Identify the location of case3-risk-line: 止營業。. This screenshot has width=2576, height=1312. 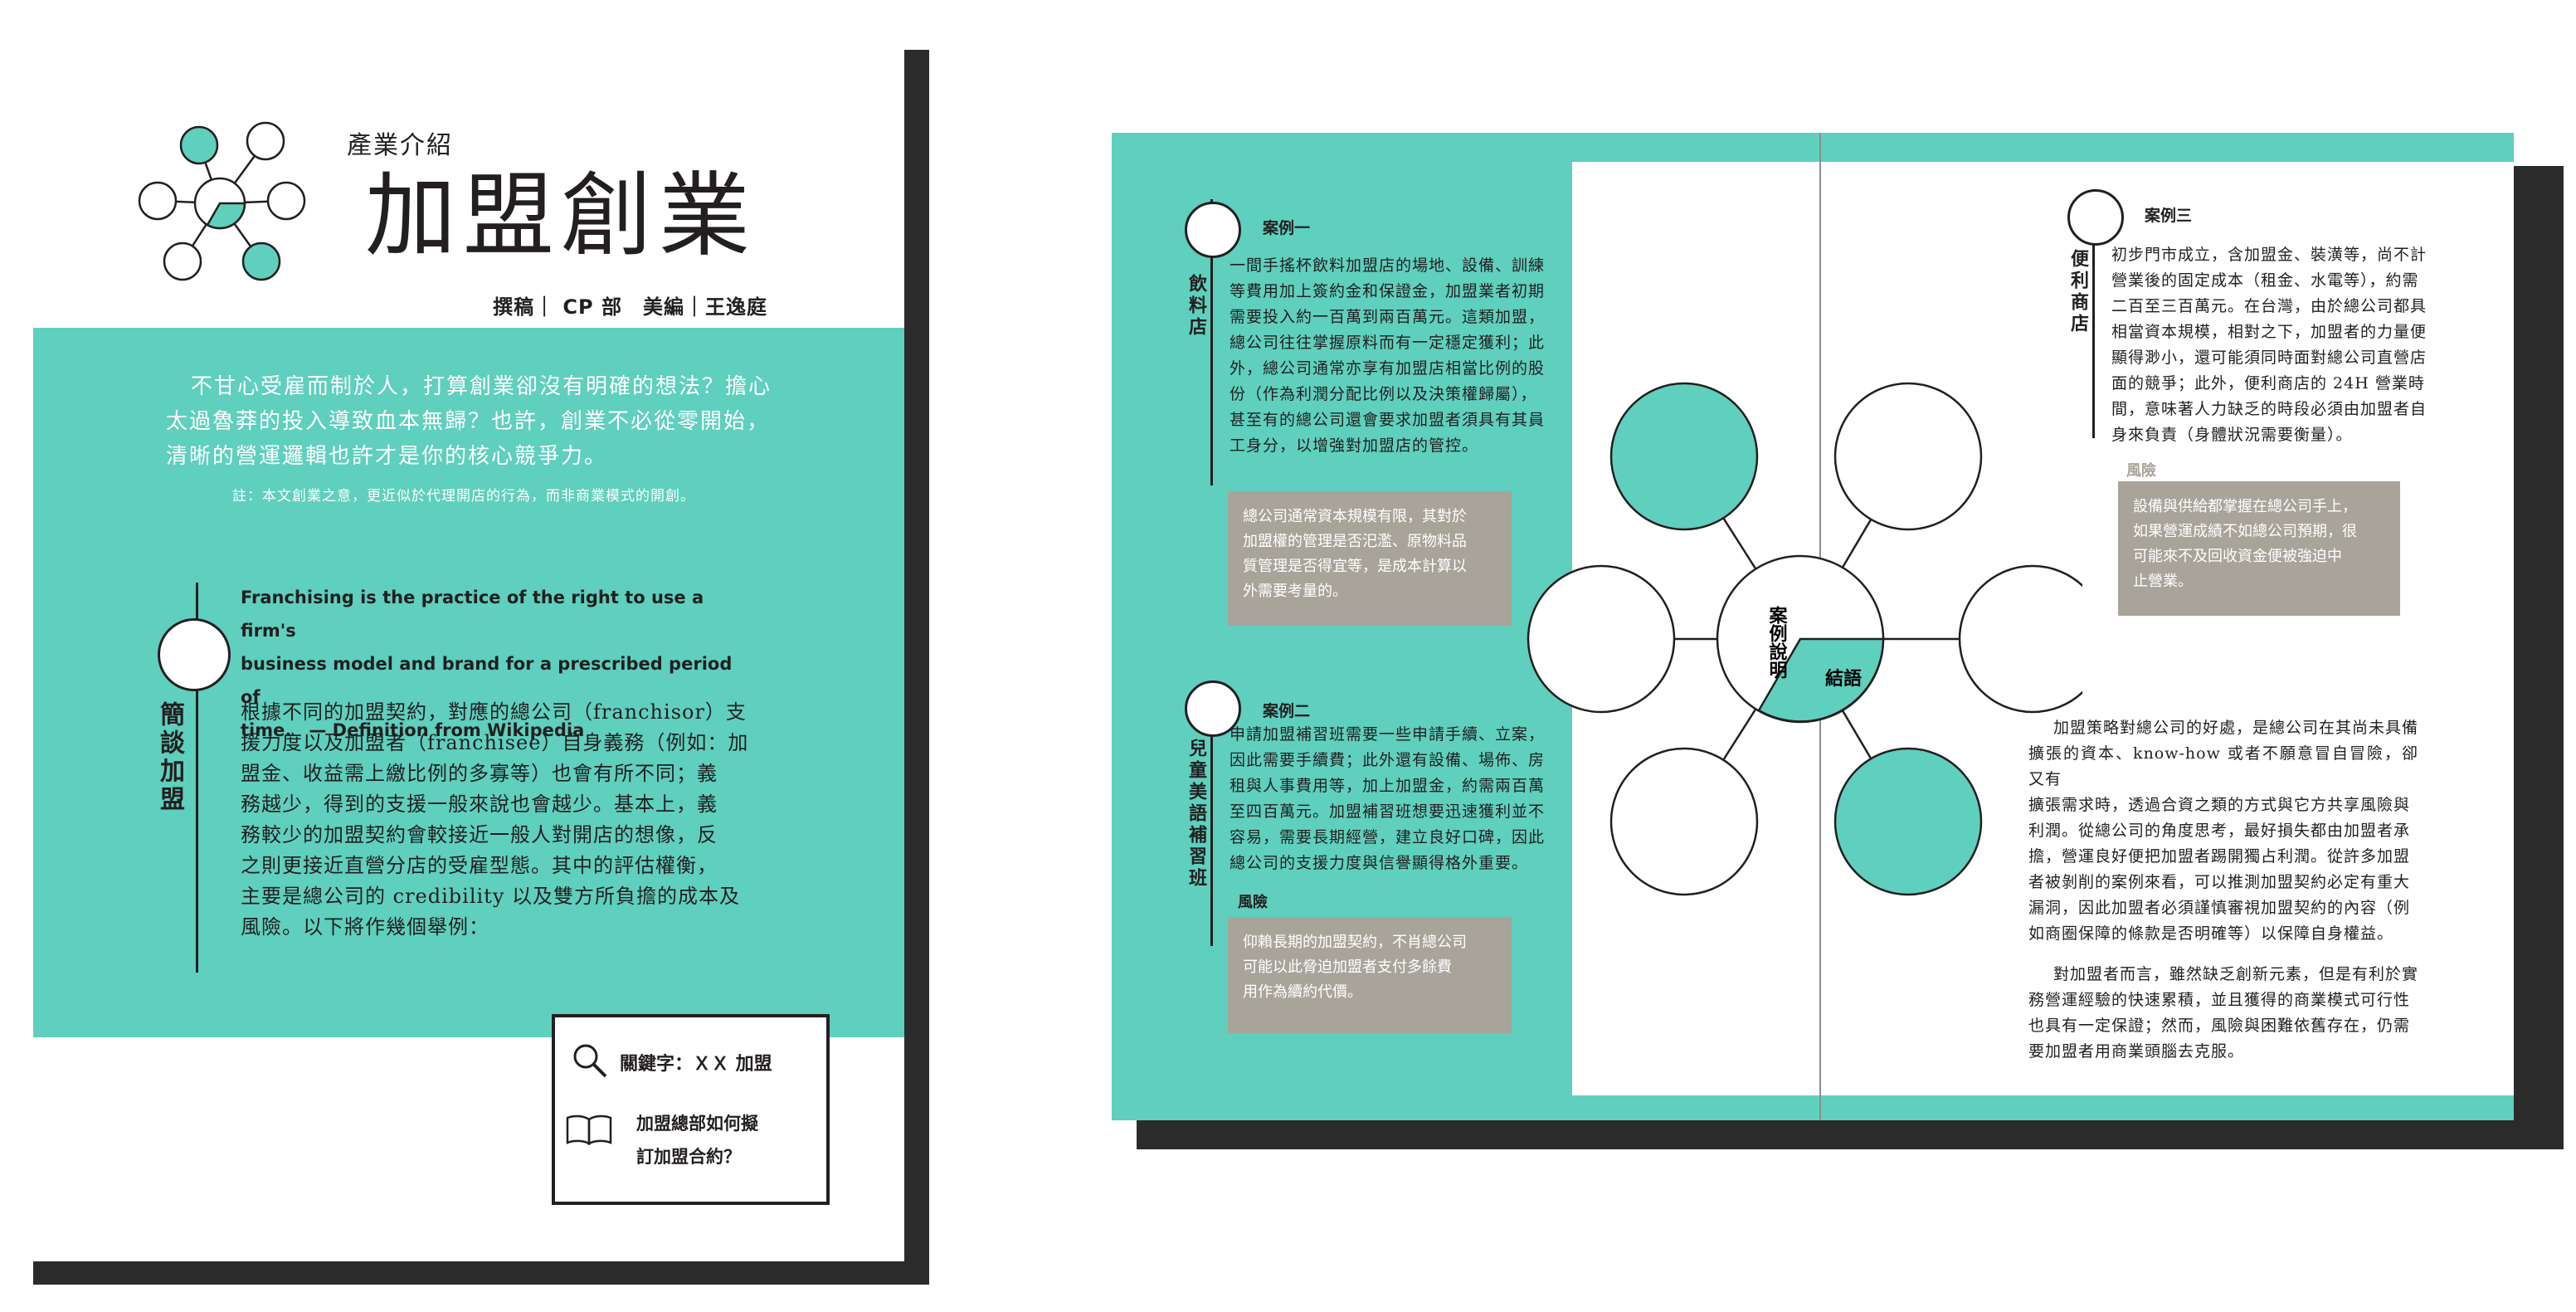
(2163, 581).